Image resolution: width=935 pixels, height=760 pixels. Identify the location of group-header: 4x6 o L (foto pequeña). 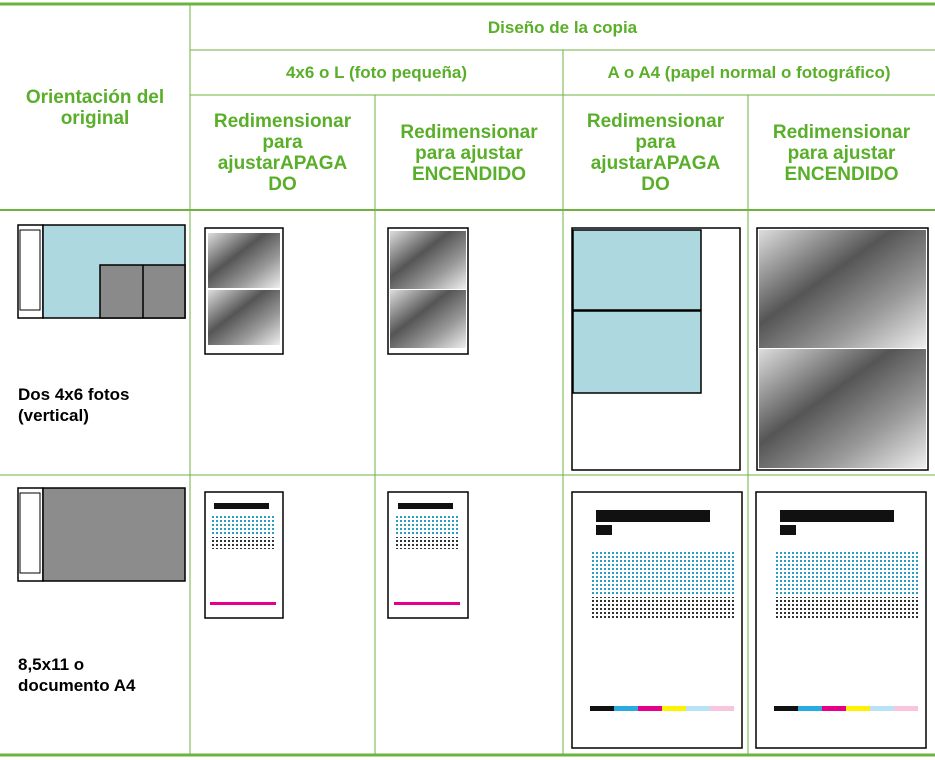
(376, 72).